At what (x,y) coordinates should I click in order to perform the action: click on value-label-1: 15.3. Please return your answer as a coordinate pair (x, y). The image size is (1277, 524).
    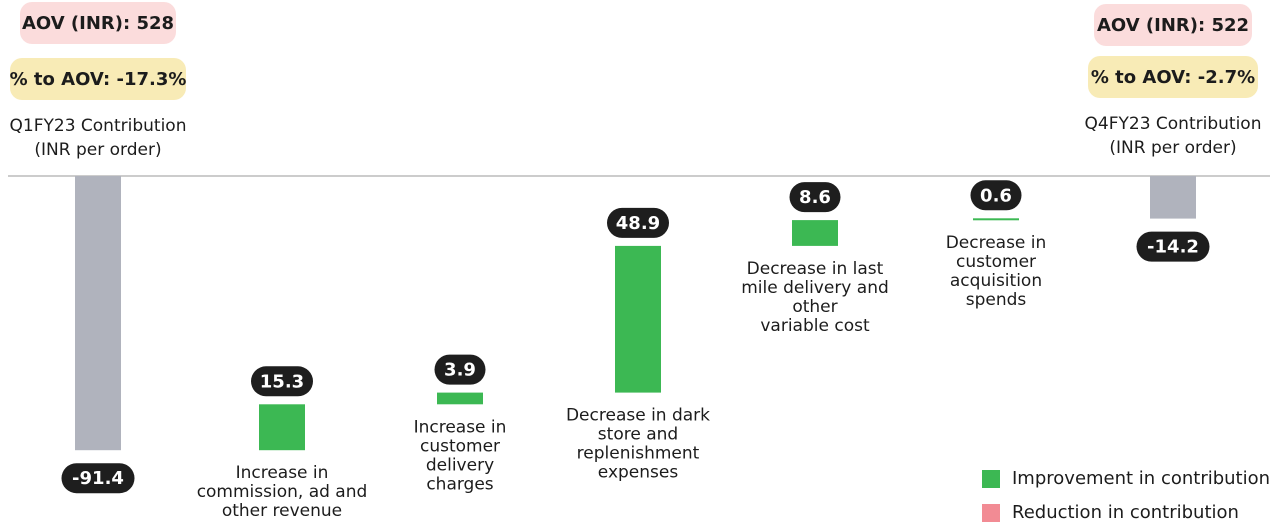
    Looking at the image, I should click on (282, 381).